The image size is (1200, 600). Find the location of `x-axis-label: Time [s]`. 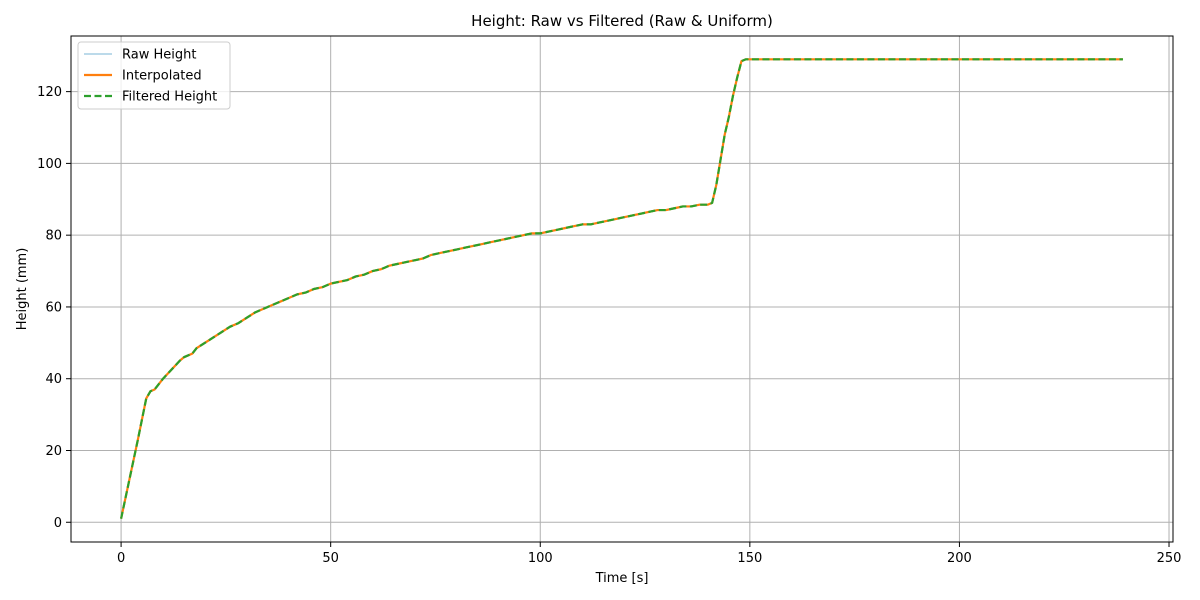

x-axis-label: Time [s] is located at coordinates (622, 578).